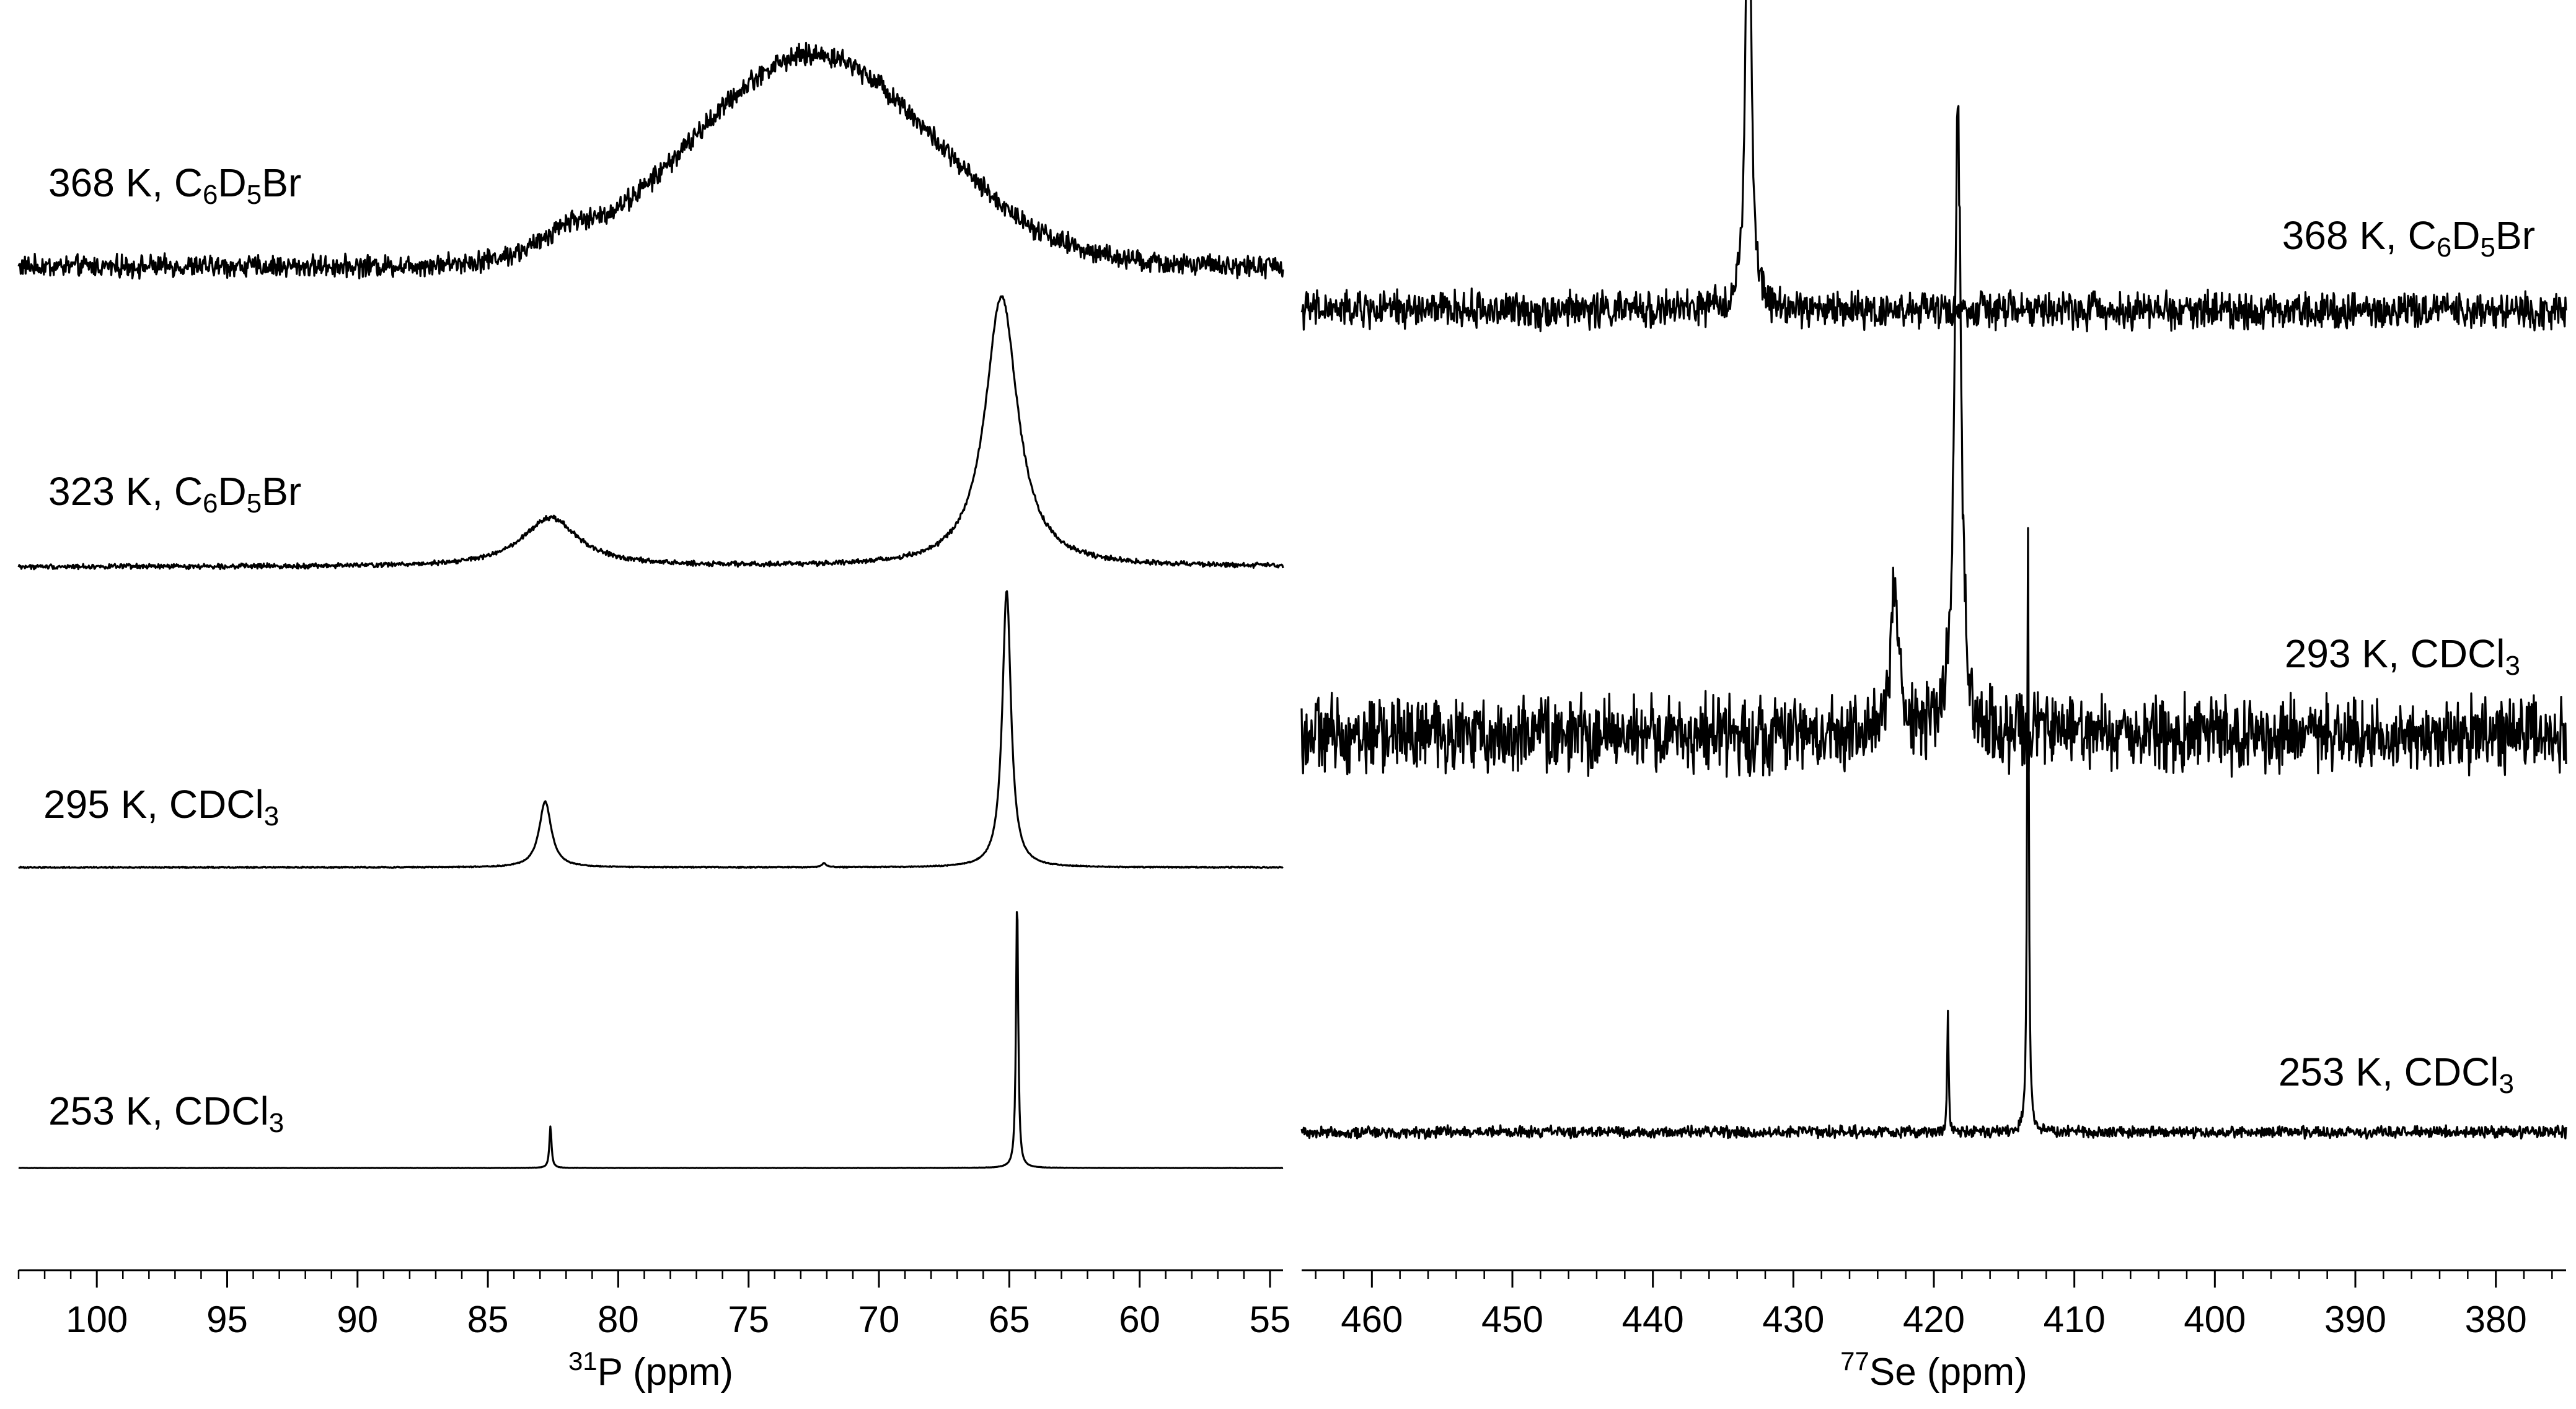 Image resolution: width=2576 pixels, height=1409 pixels. I want to click on p31-tick-label: 100, so click(97, 1320).